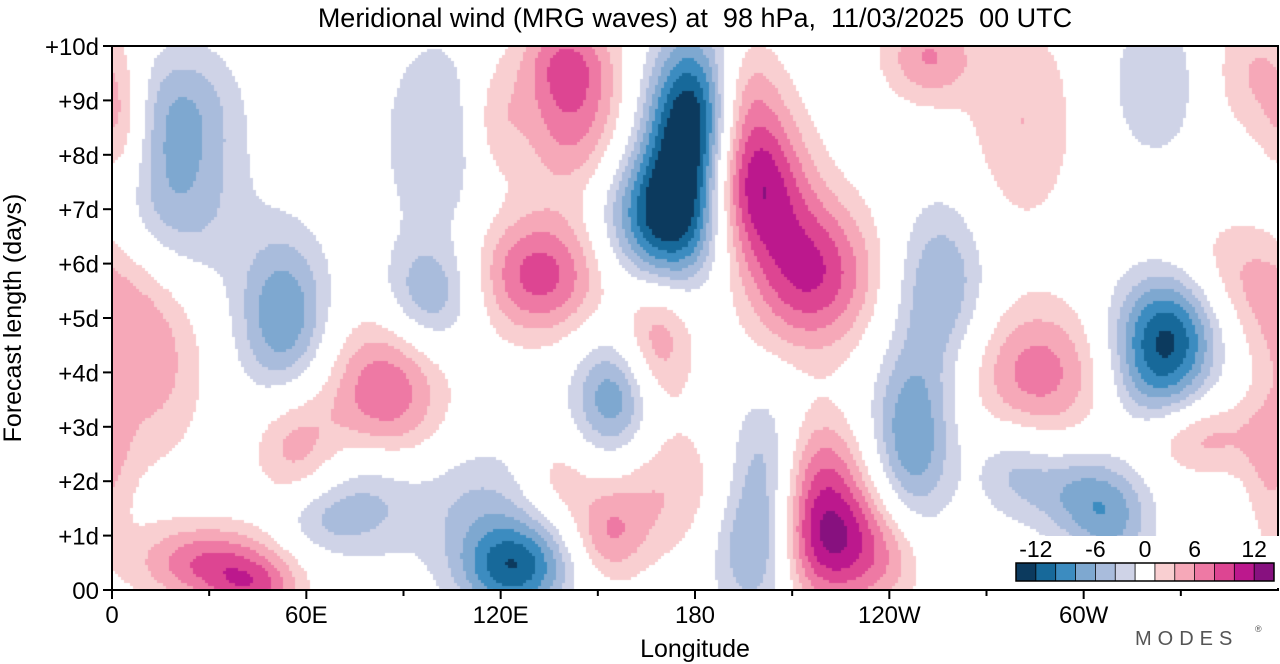  I want to click on x-tick-label: 180, so click(695, 615).